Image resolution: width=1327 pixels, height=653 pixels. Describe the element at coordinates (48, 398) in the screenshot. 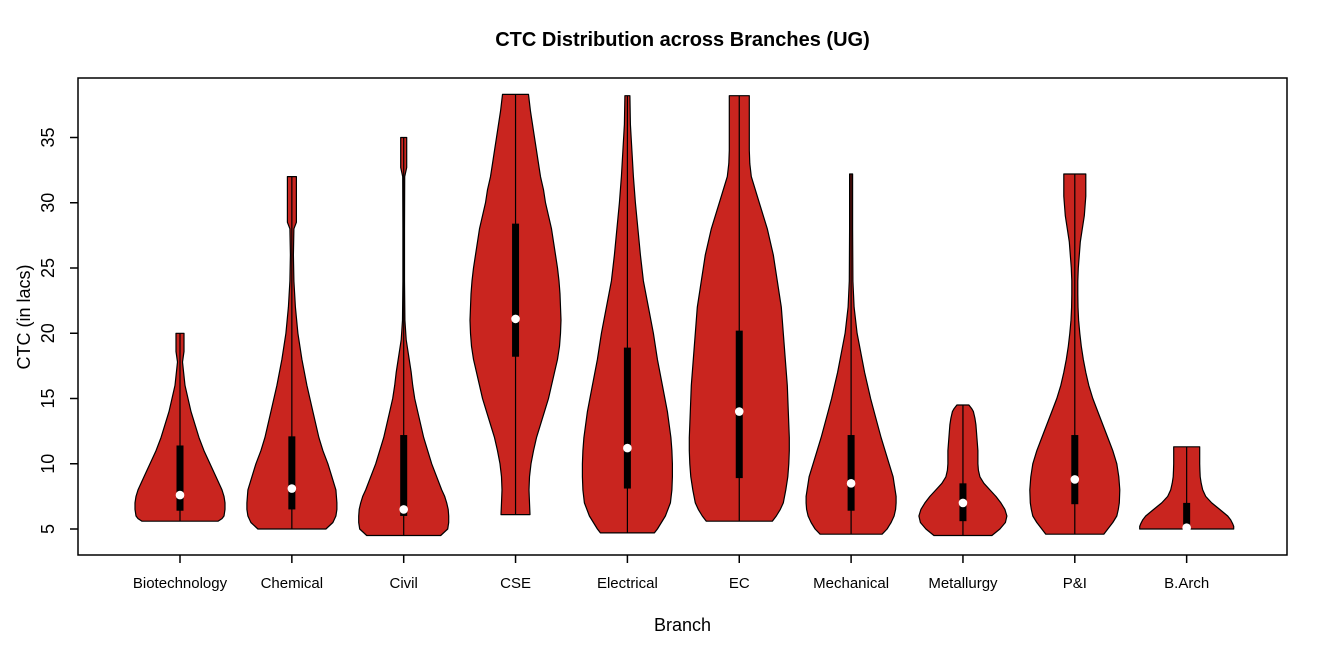

I see `y-tick-label: 15` at that location.